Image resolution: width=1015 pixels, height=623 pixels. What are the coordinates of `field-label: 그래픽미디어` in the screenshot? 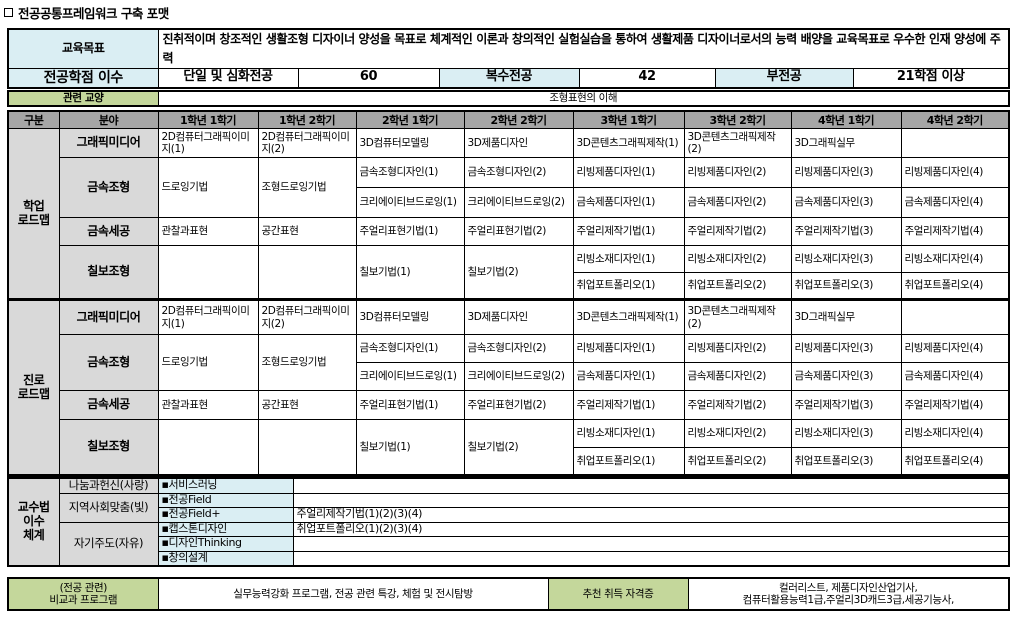 It's located at (108, 143).